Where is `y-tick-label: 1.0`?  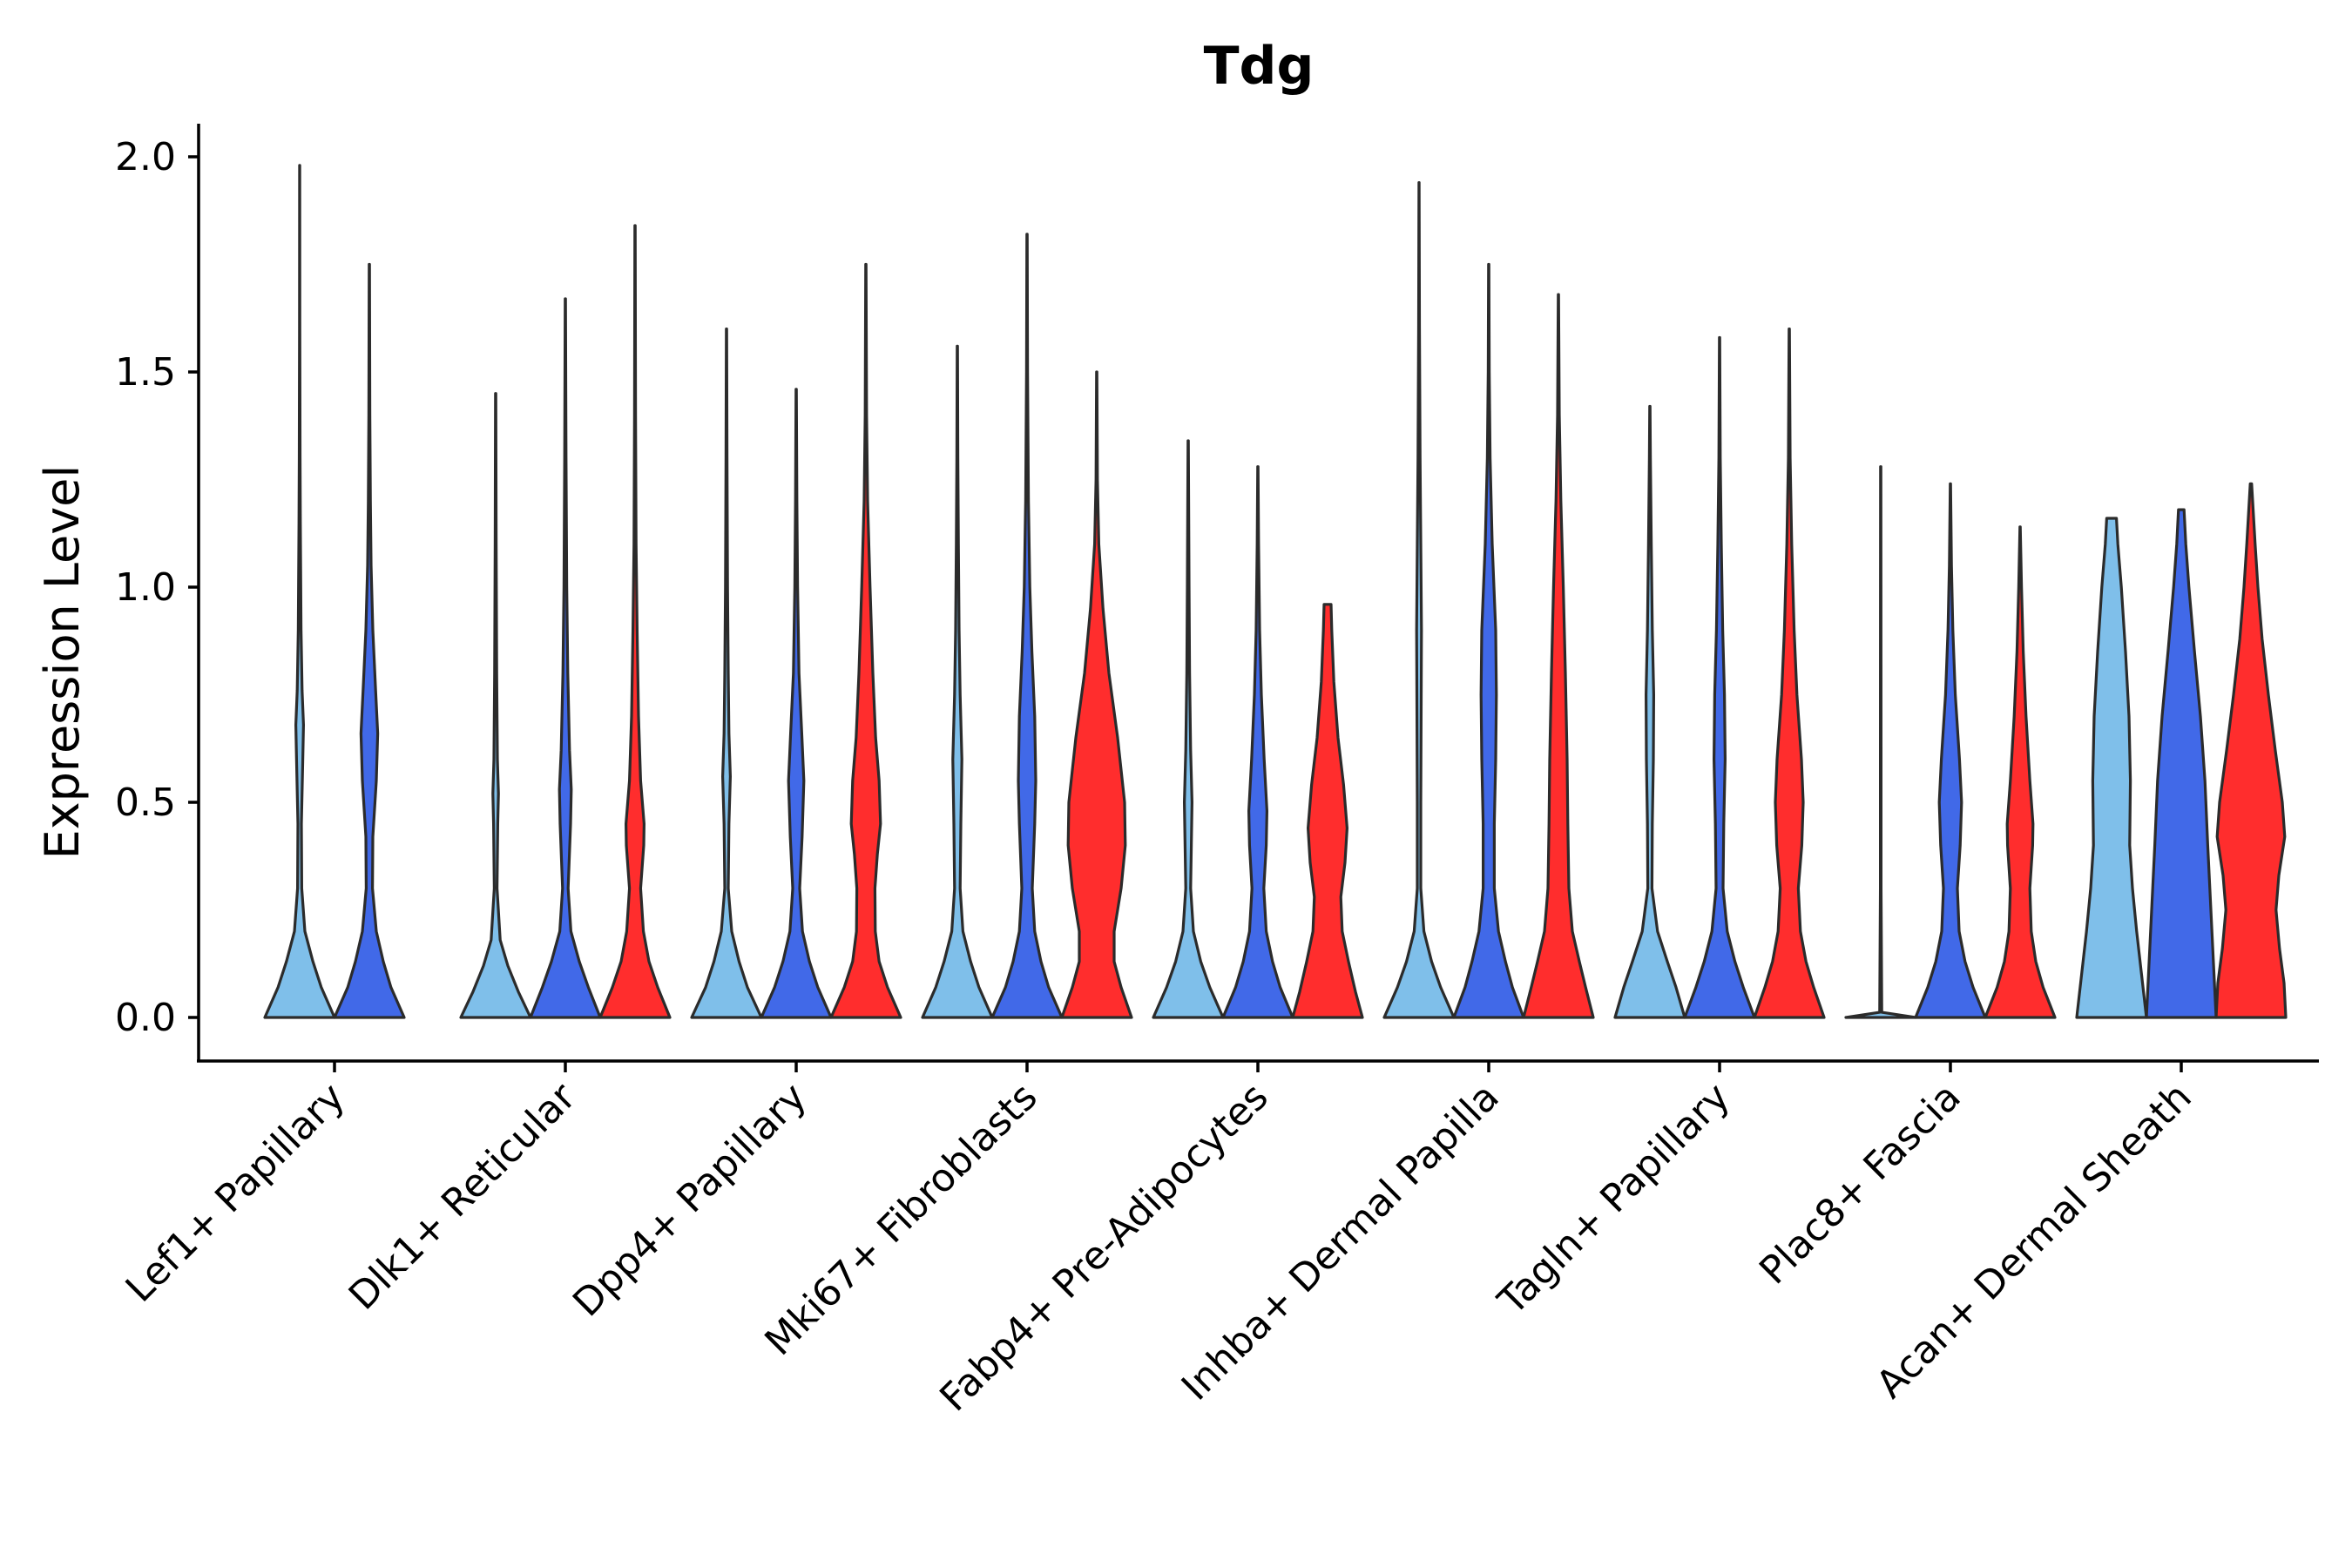
y-tick-label: 1.0 is located at coordinates (145, 587).